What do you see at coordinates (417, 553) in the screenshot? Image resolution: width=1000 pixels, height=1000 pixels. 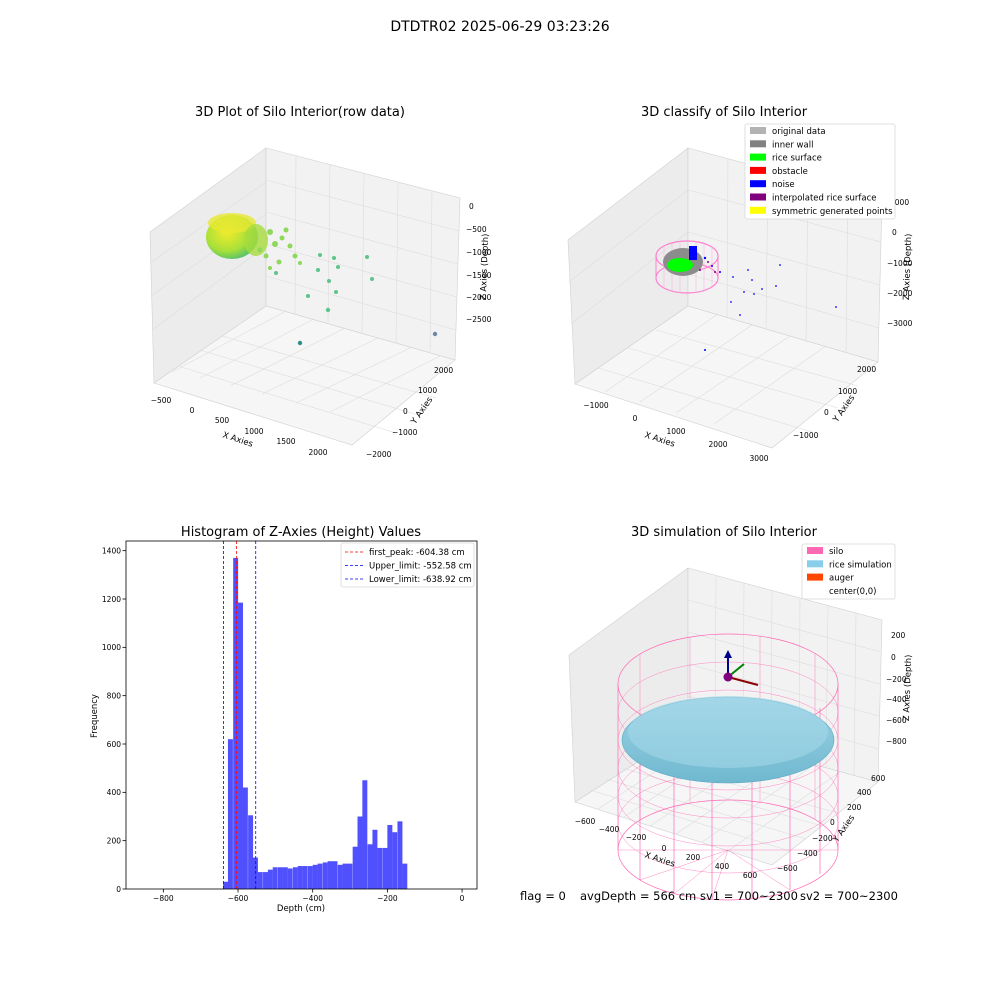 I see `histogram-legend-label: first_peak: -604.38 cm` at bounding box center [417, 553].